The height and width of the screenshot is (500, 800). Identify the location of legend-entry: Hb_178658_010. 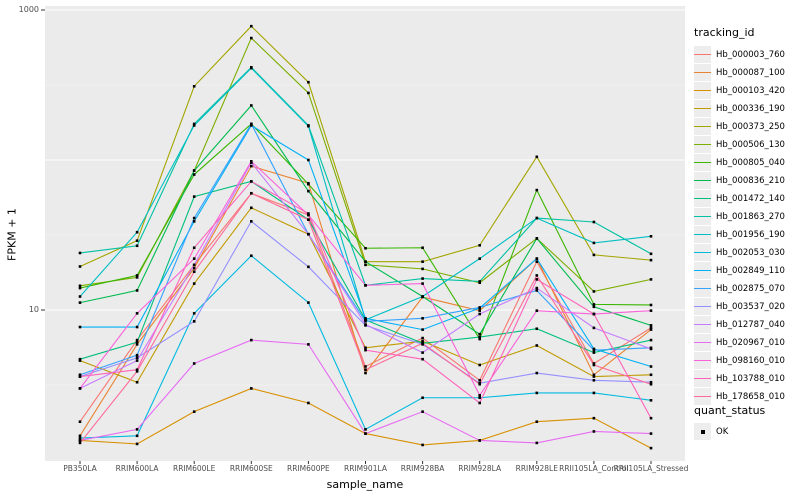
(739, 396).